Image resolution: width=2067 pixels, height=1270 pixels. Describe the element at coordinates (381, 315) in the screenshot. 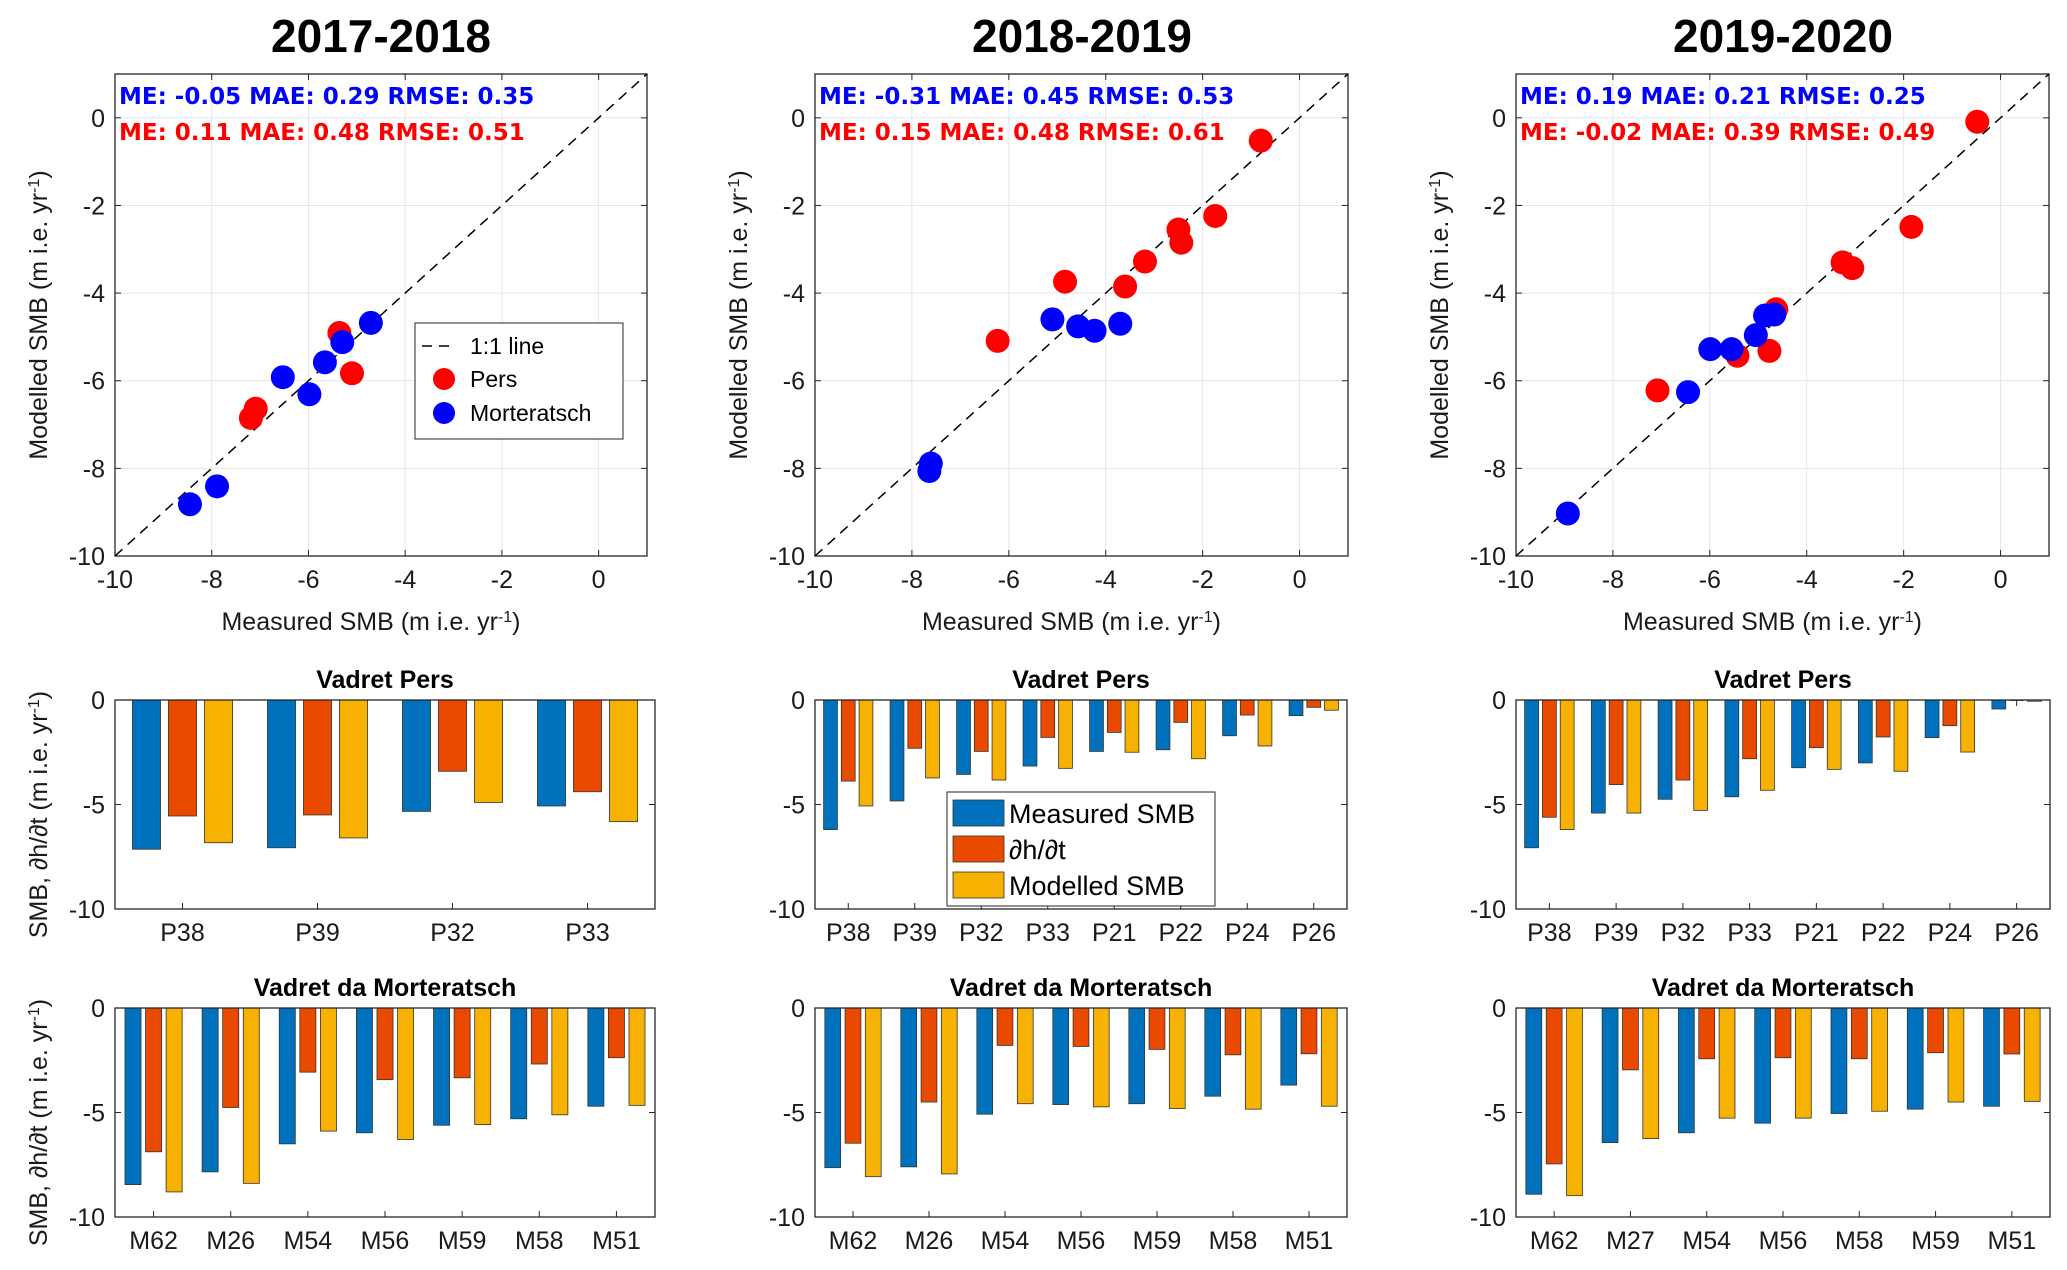

I see `one-to-one-line` at that location.